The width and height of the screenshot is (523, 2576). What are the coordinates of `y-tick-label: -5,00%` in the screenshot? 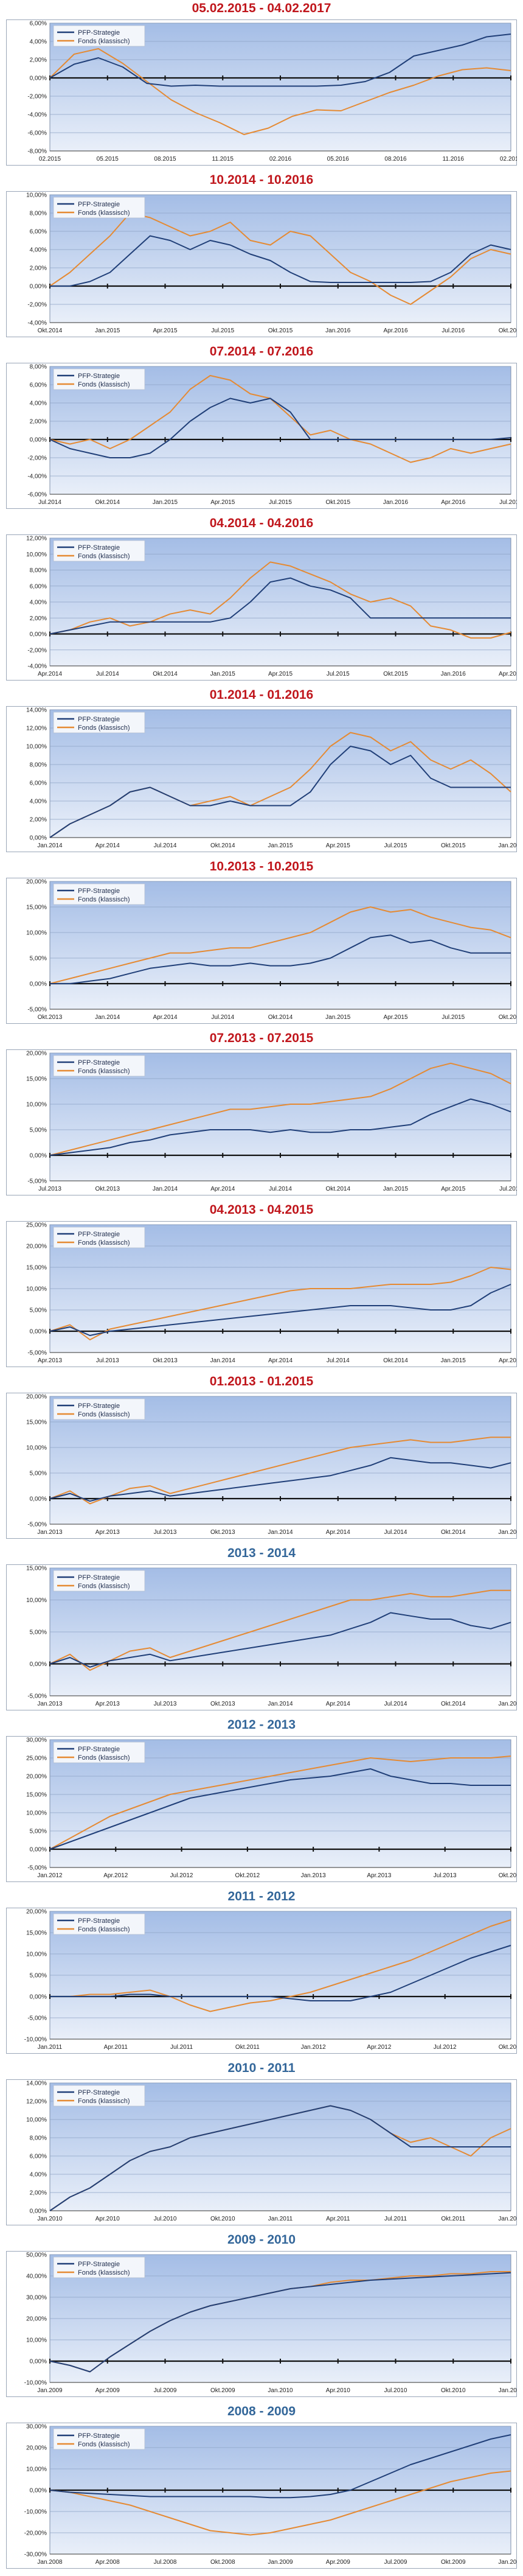 It's located at (37, 1525).